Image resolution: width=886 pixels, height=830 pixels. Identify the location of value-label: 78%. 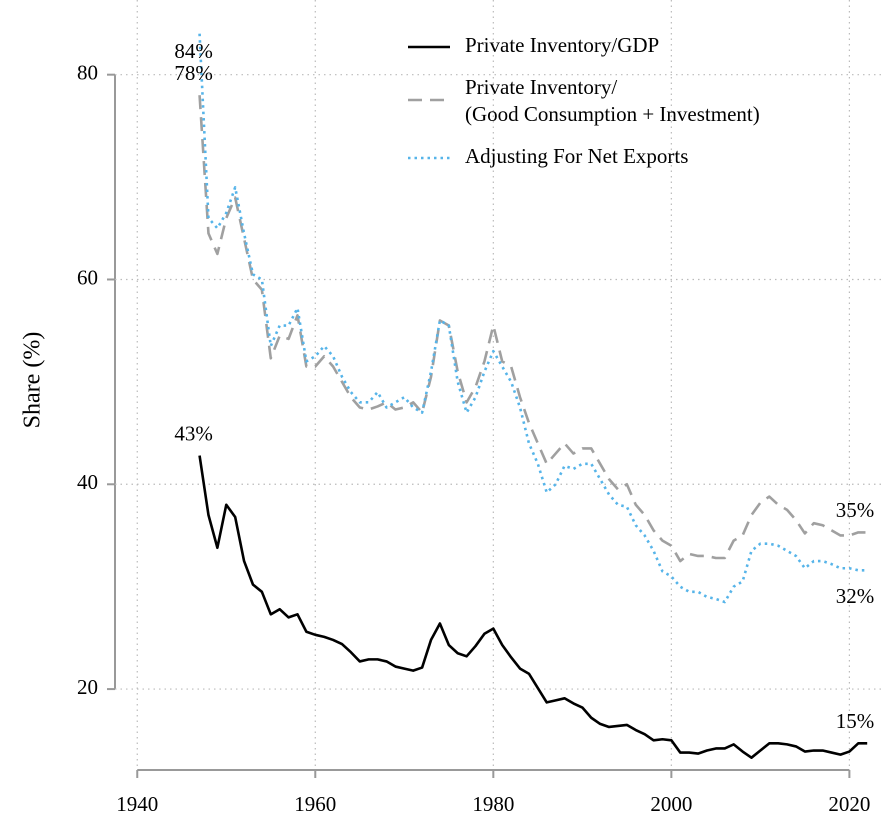
(193, 73).